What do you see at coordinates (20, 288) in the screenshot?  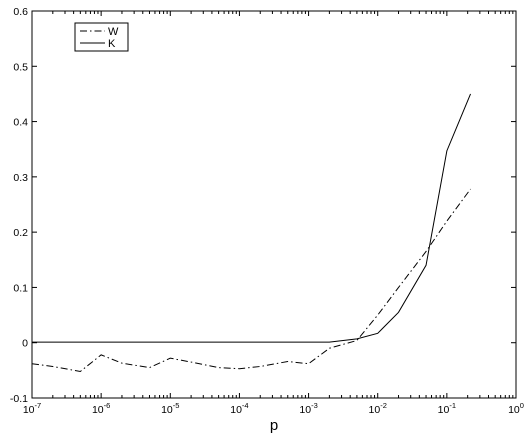 I see `y-tick-label: 0.1` at bounding box center [20, 288].